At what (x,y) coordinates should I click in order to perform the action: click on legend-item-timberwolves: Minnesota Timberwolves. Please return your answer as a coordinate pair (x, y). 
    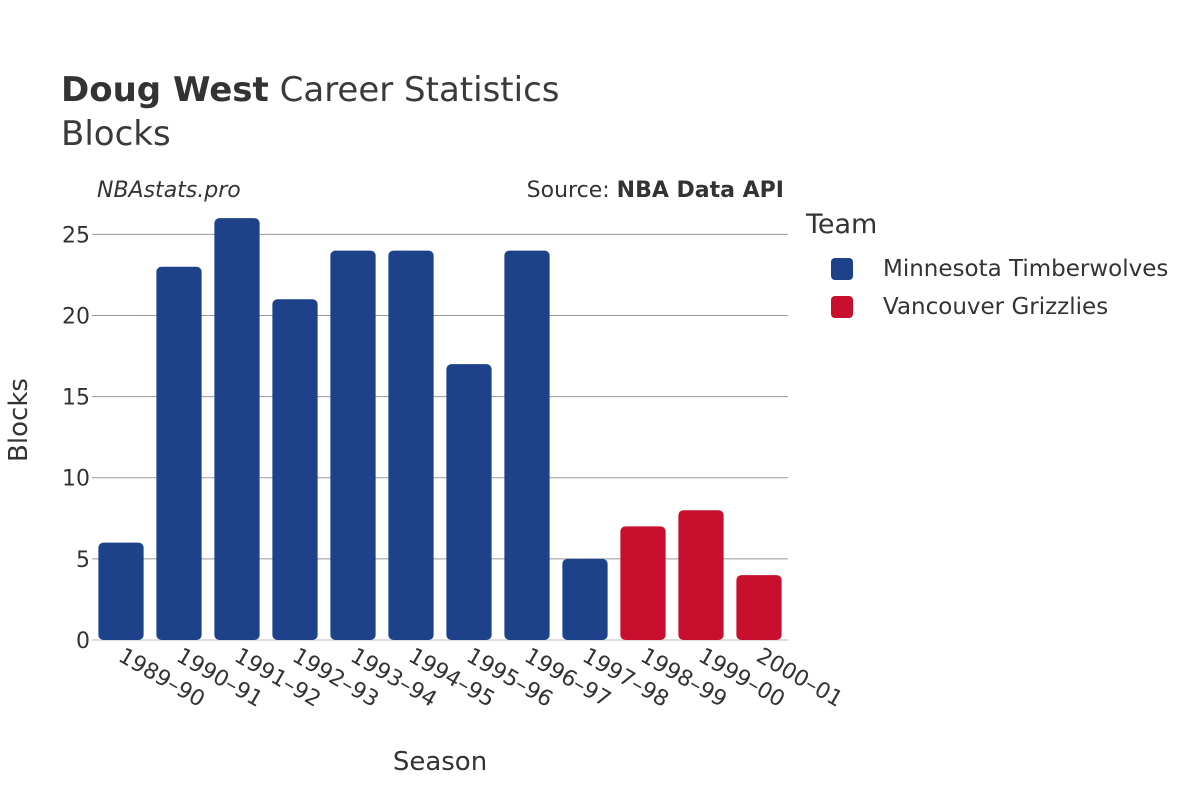
    Looking at the image, I should click on (987, 269).